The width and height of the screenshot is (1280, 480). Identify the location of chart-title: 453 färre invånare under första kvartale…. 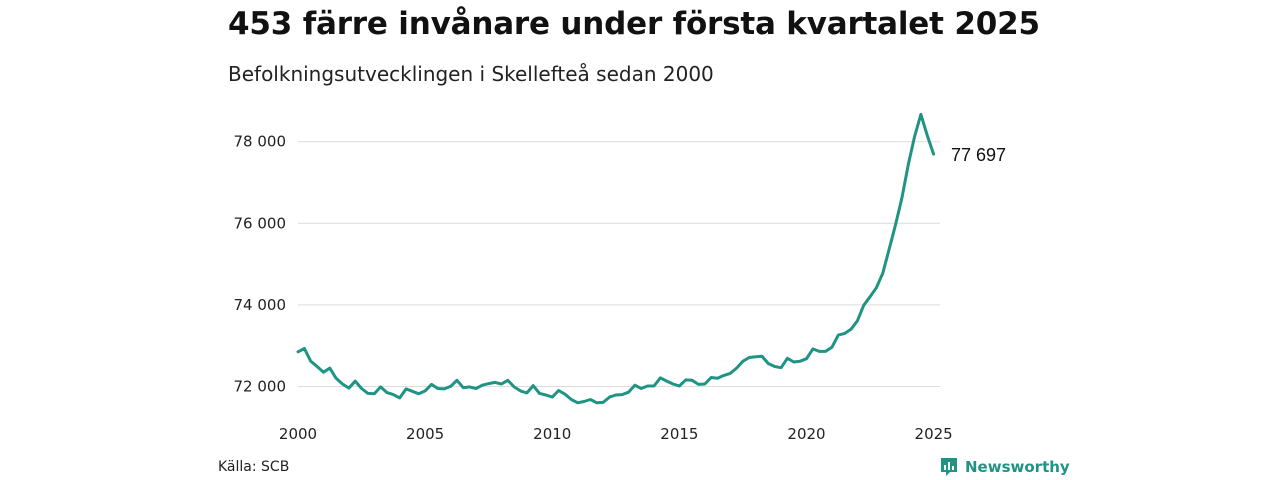
(634, 24).